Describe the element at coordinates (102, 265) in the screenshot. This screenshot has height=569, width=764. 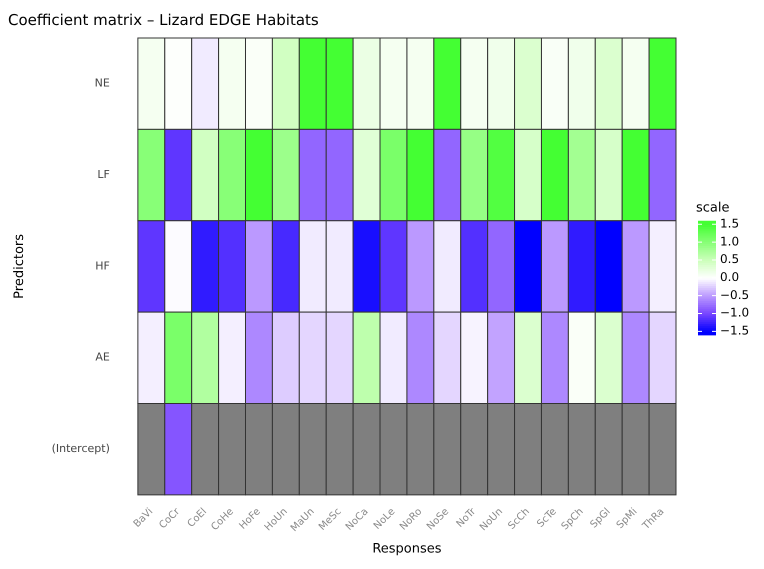
I see `y-tick-label: HF` at that location.